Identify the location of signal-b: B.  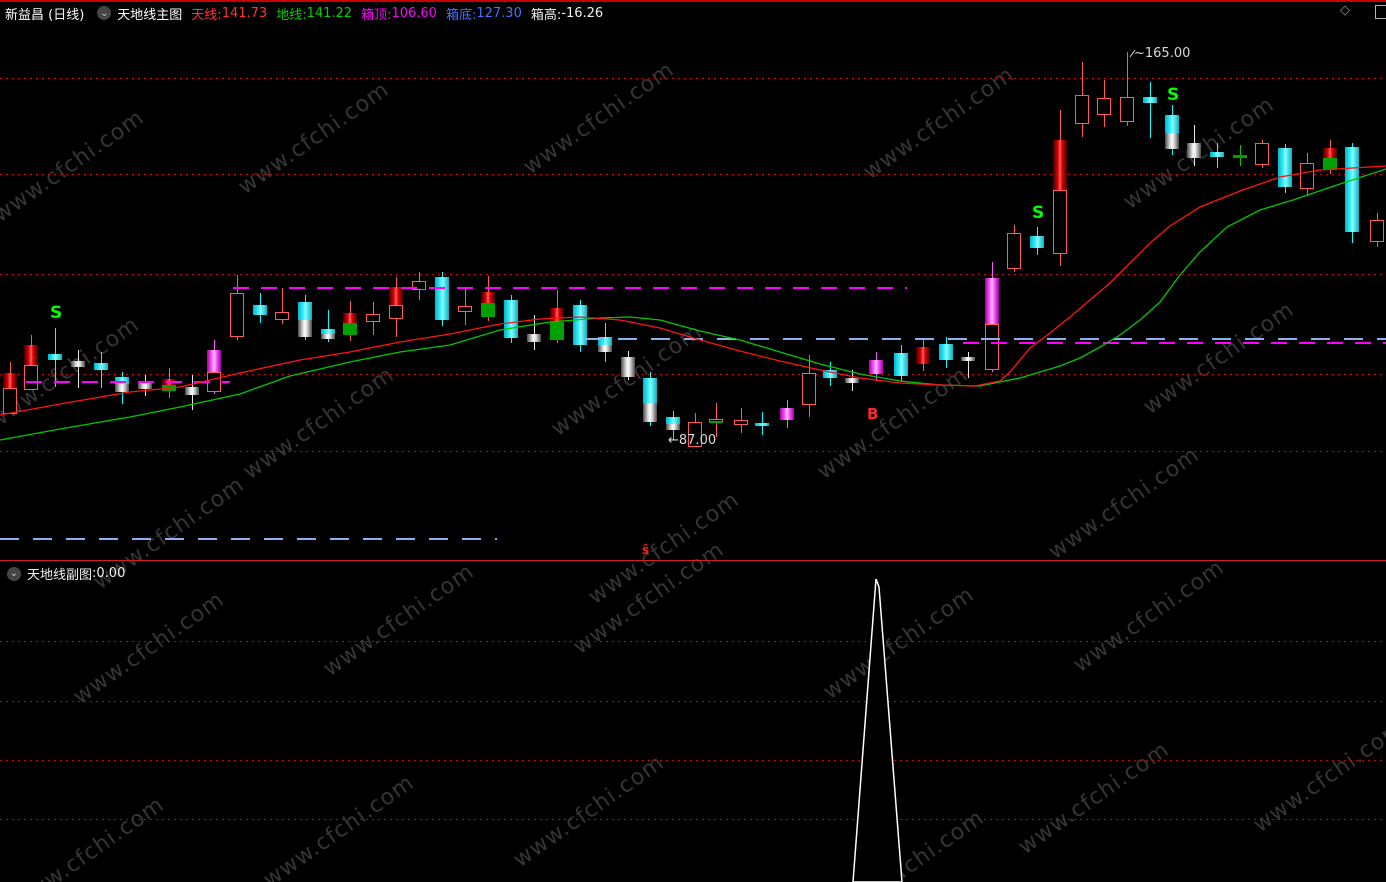
(873, 414).